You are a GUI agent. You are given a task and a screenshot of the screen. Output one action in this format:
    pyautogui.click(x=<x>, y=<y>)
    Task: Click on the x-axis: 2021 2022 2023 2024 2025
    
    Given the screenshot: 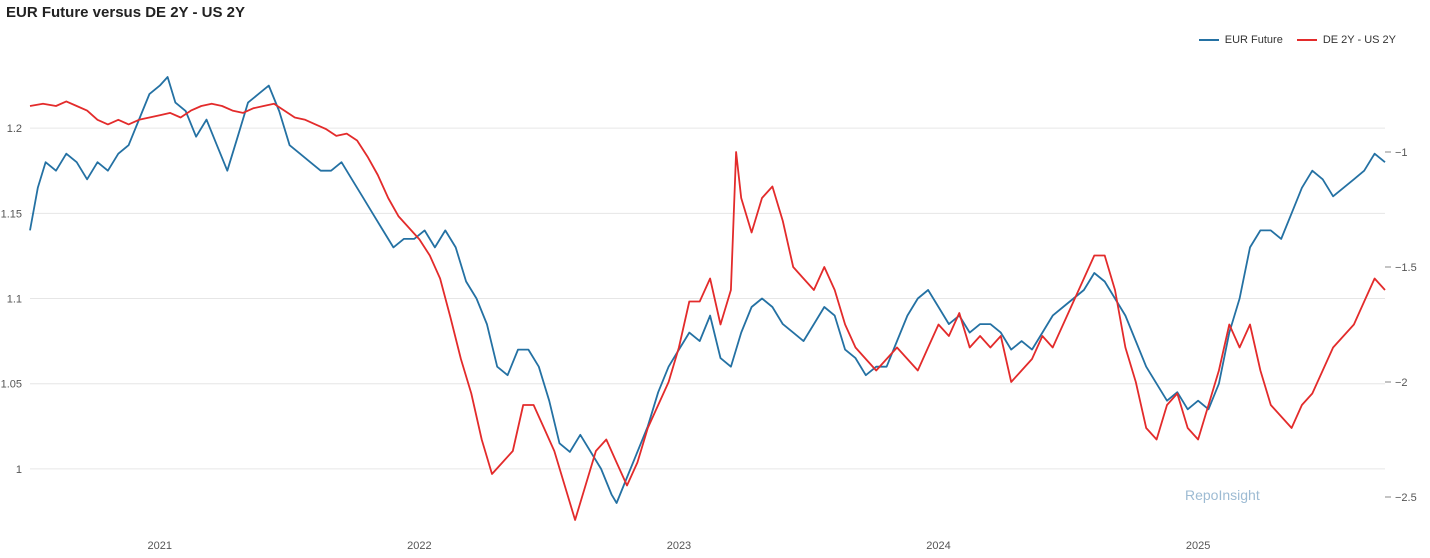 What is the action you would take?
    pyautogui.click(x=679, y=546)
    